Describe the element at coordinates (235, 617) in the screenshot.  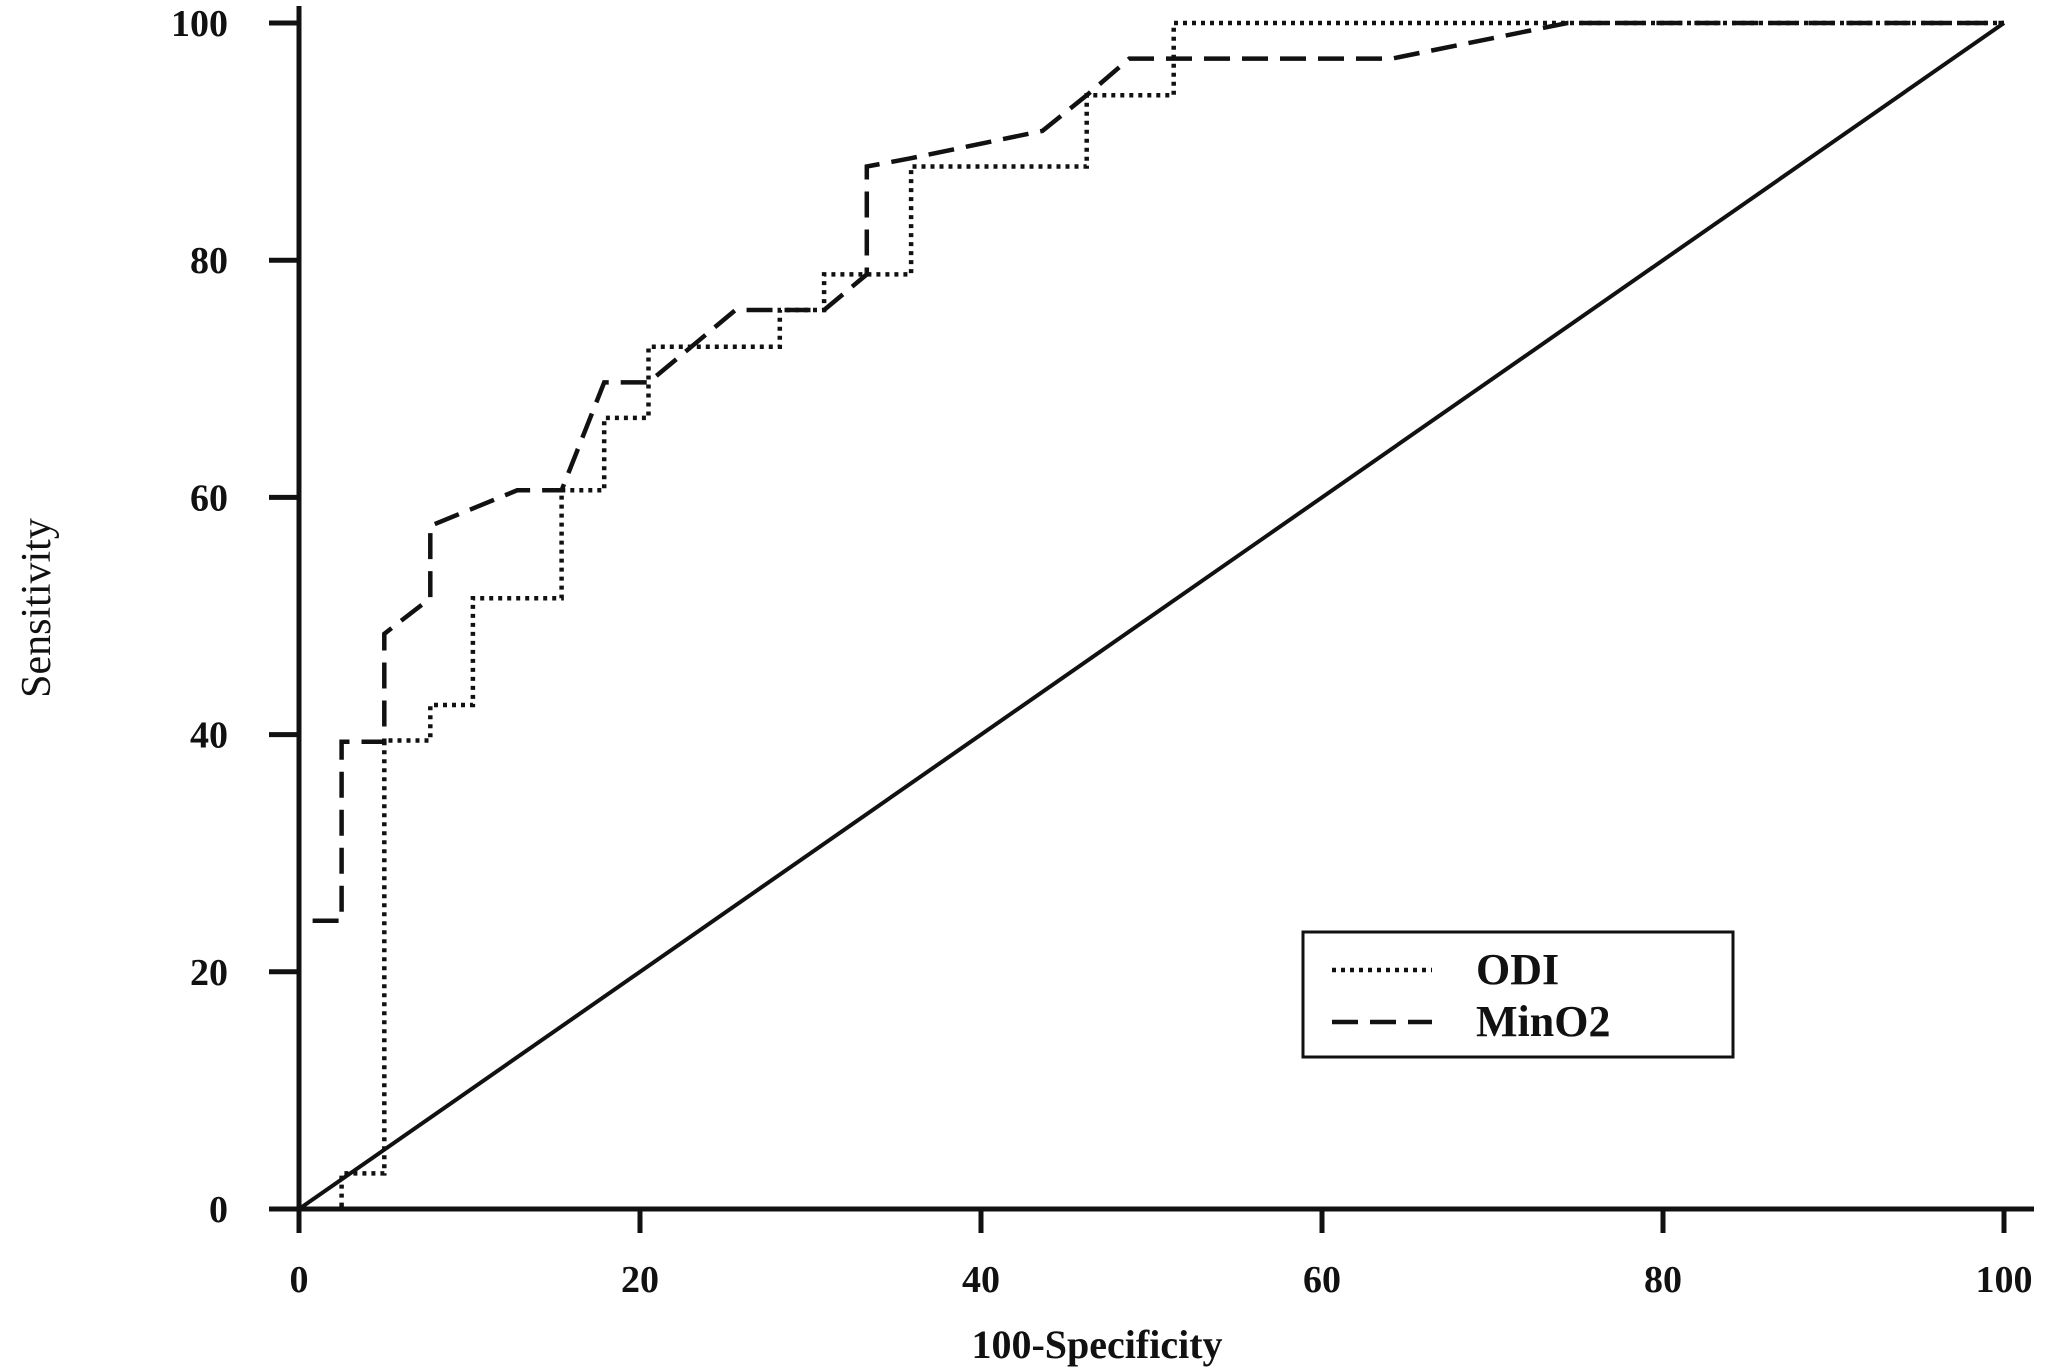
I see `y-ticks: 0 20 40 60 80 100` at that location.